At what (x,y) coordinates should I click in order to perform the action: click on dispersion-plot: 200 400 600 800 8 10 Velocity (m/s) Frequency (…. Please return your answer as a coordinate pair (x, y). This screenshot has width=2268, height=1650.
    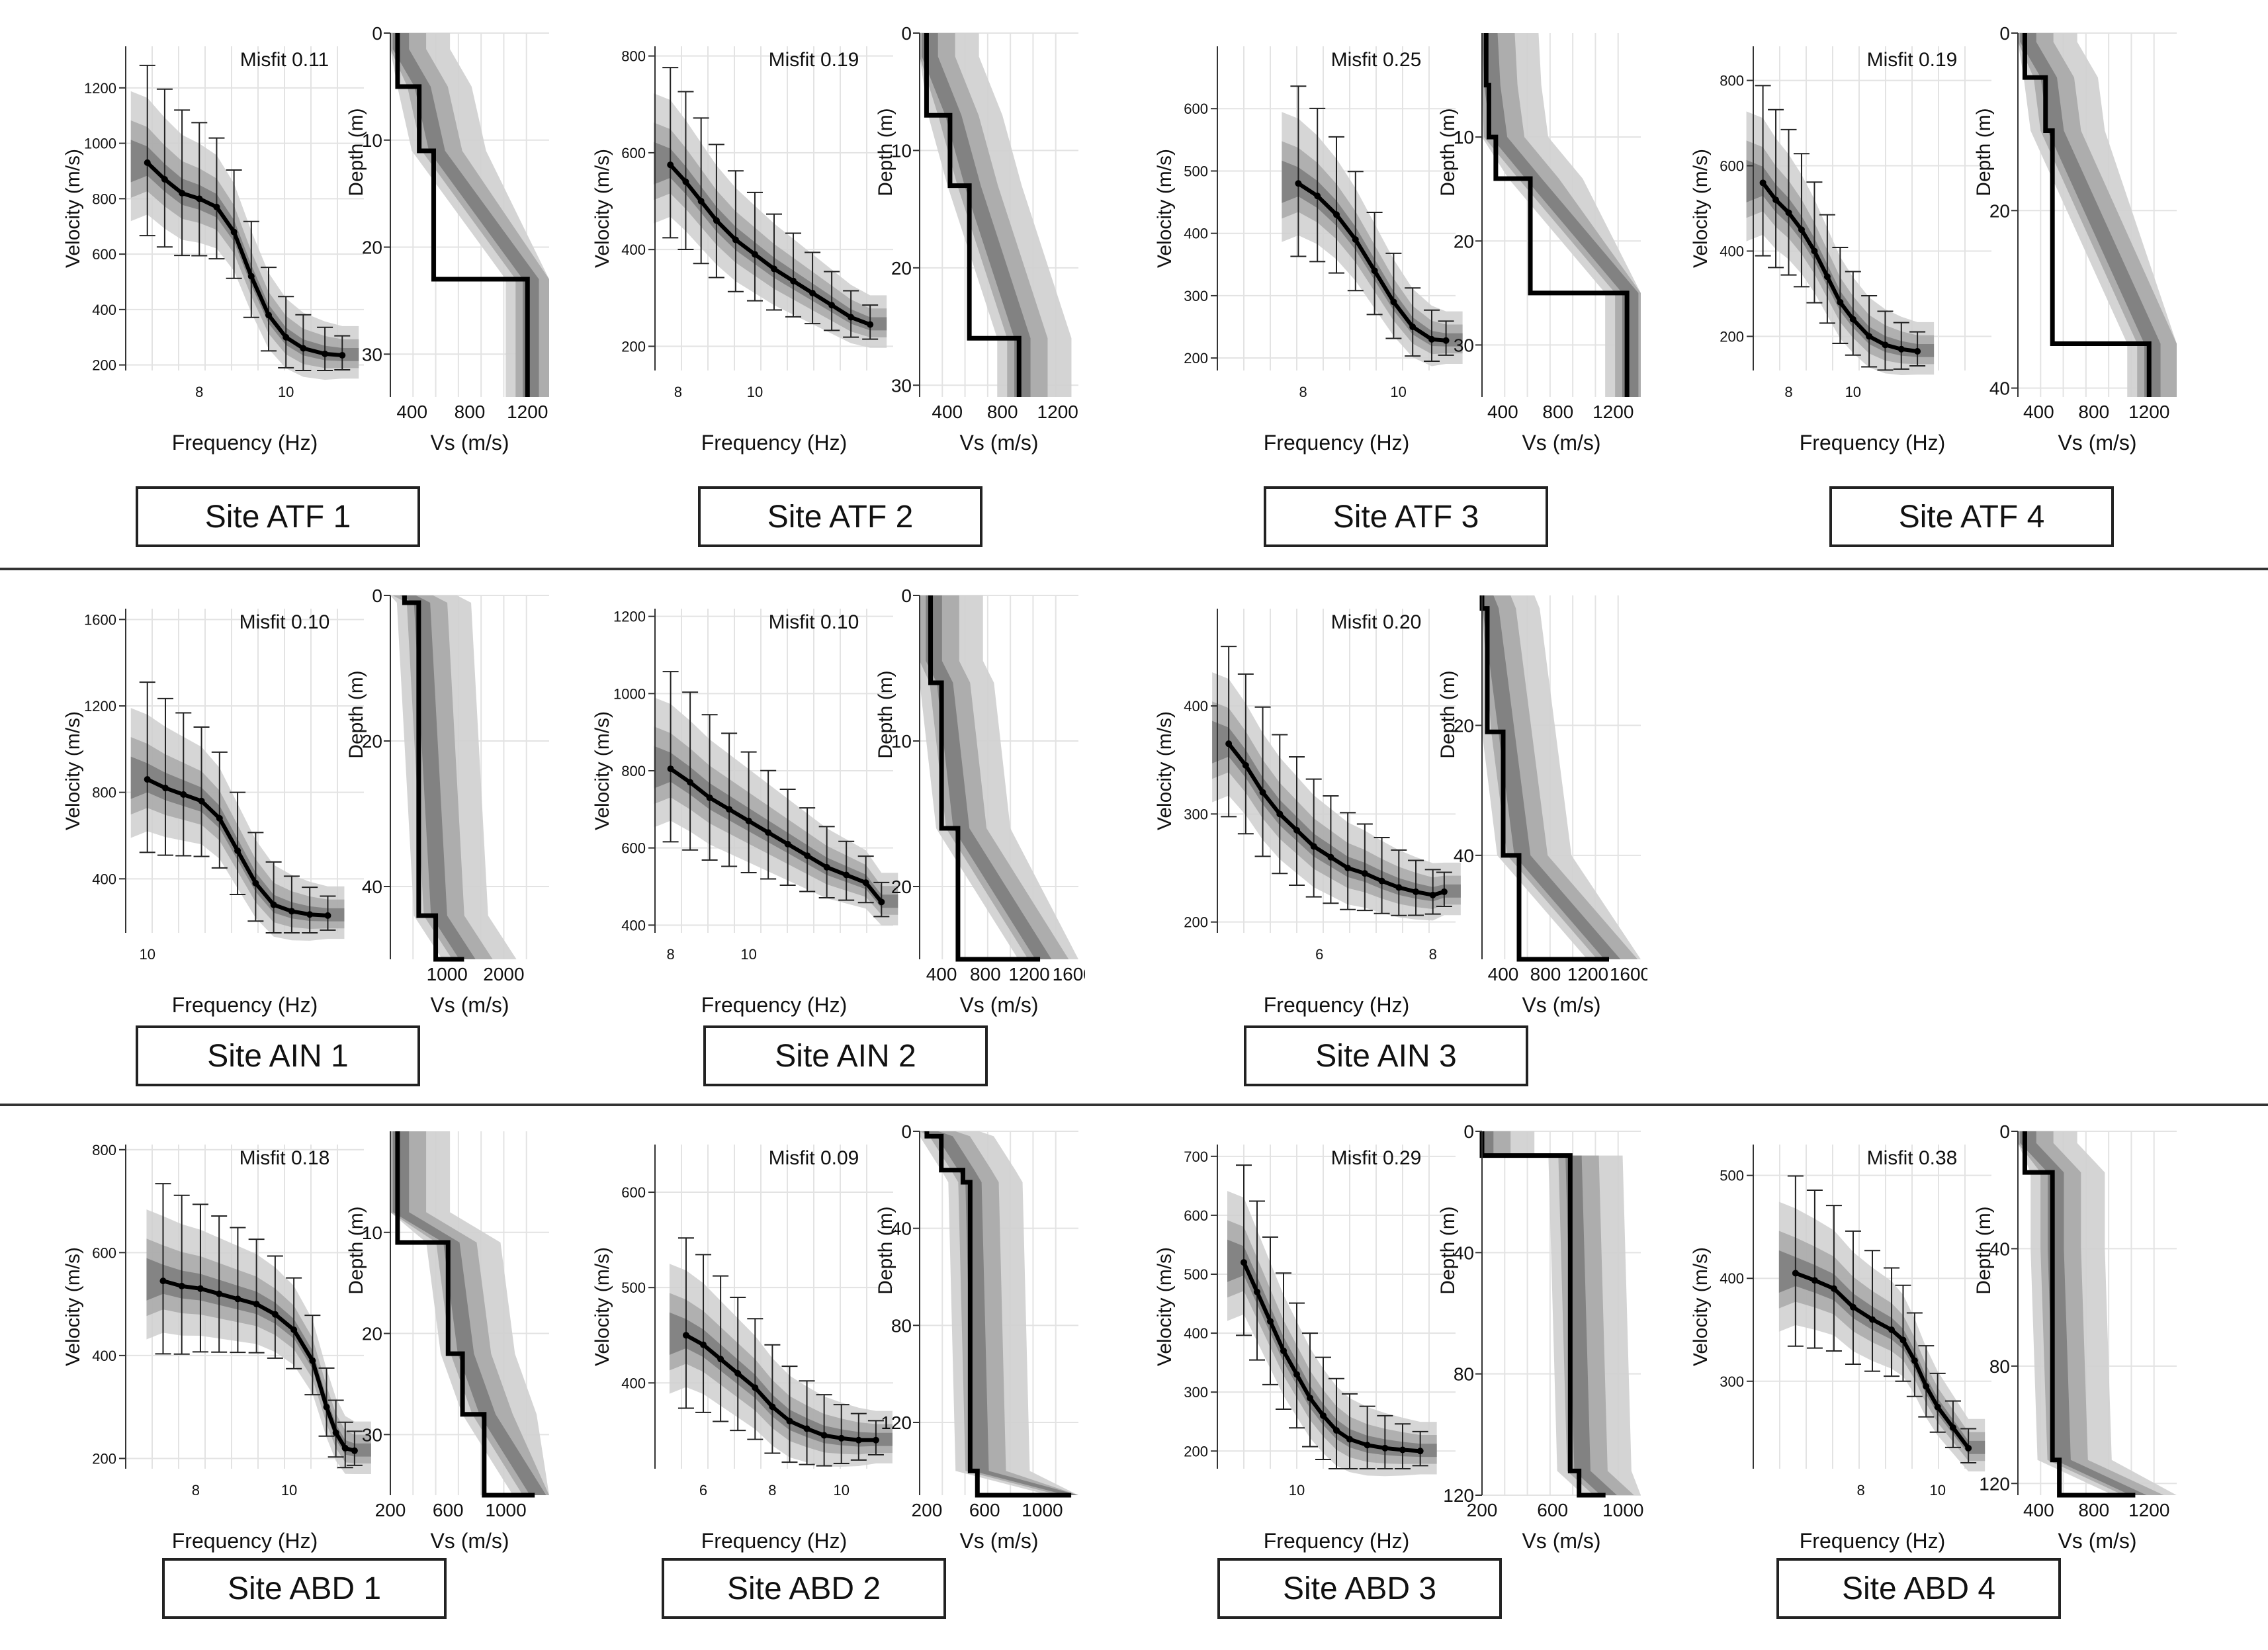
    Looking at the image, I should click on (216, 1347).